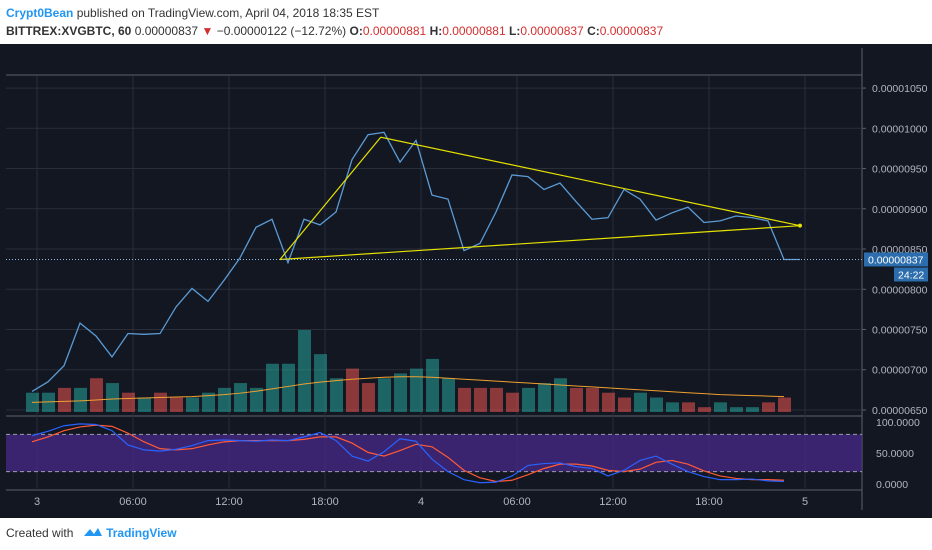 The image size is (932, 550). I want to click on open-value: 0.00000881, so click(394, 31).